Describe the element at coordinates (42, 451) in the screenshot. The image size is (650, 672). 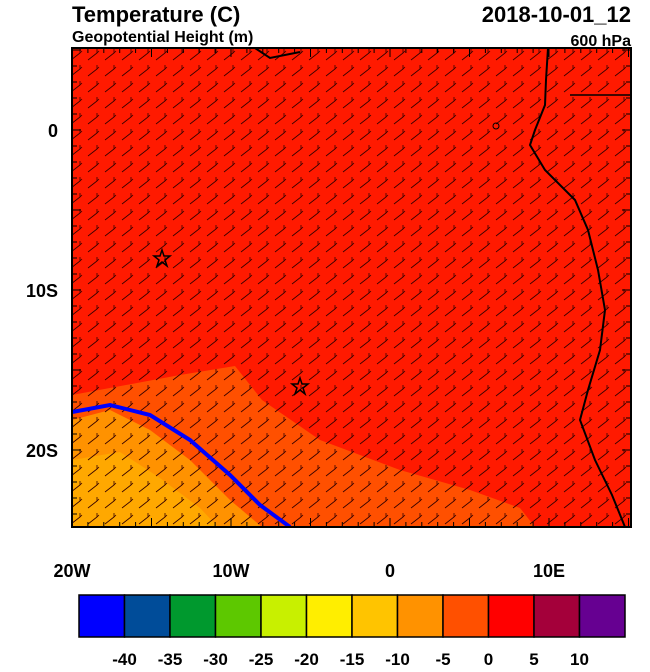
I see `lat-label: 20S` at that location.